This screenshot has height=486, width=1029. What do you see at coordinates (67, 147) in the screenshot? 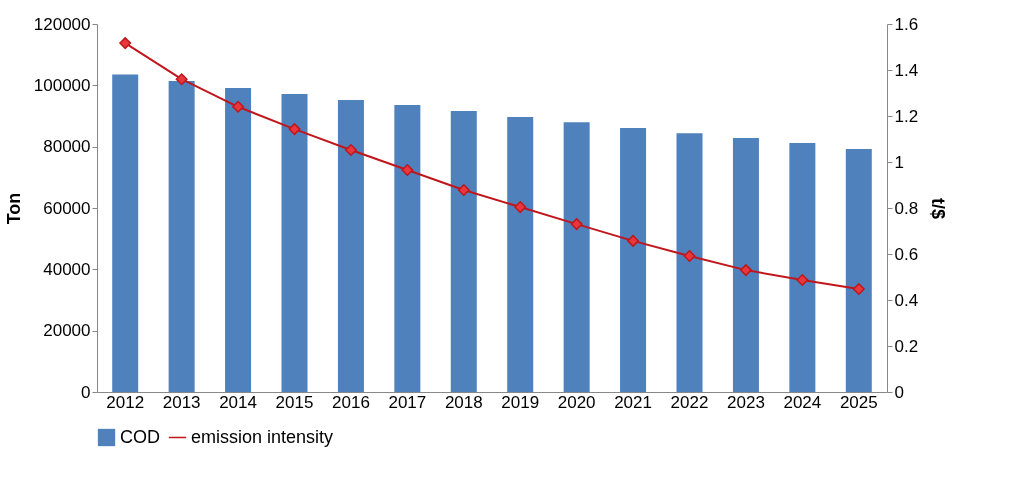
I see `y-tick-label: 80000` at bounding box center [67, 147].